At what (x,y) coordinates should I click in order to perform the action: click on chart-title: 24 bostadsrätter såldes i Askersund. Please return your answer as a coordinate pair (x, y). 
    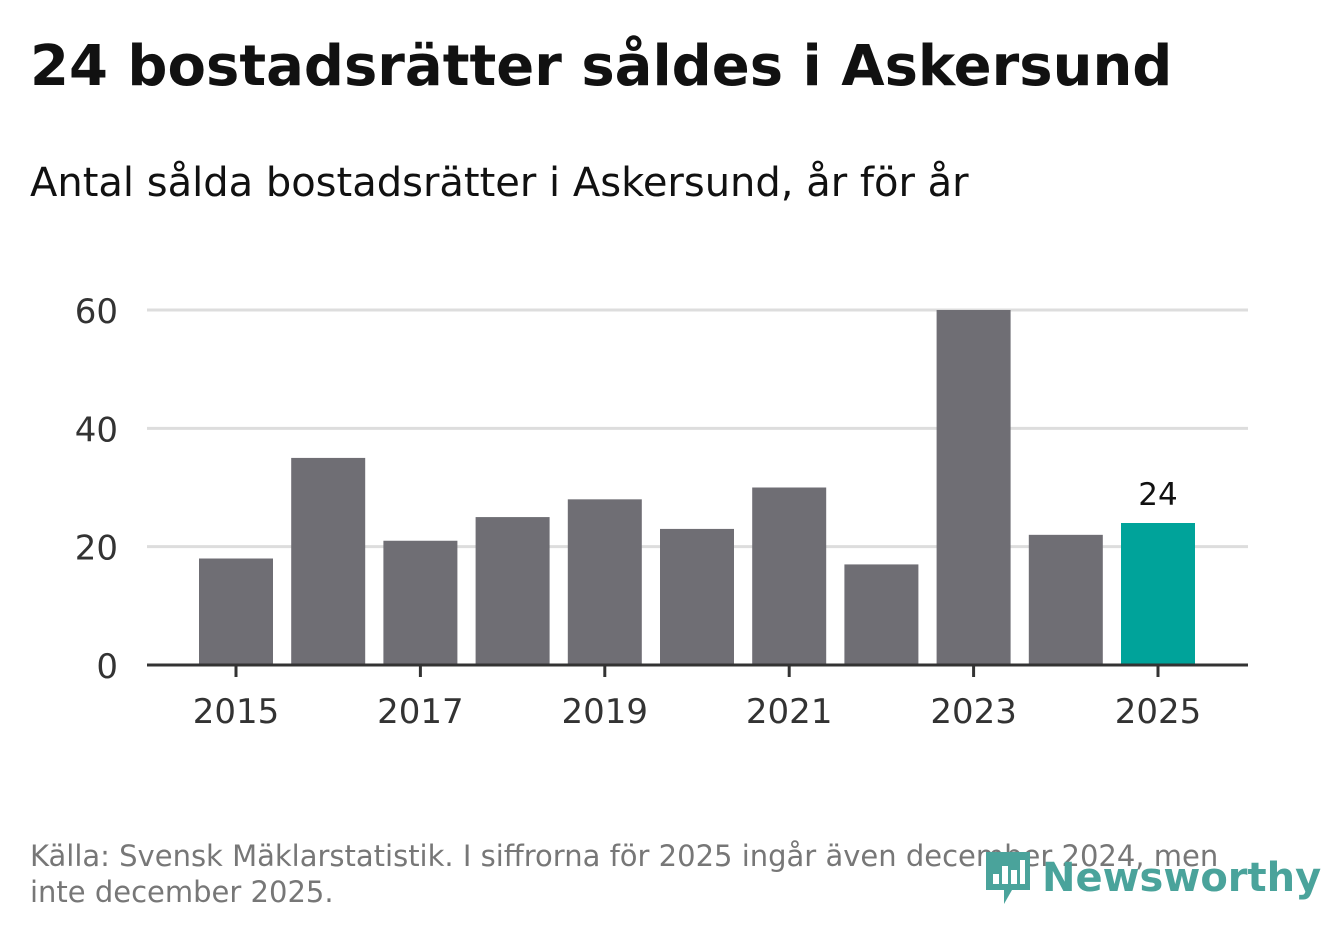
    Looking at the image, I should click on (601, 66).